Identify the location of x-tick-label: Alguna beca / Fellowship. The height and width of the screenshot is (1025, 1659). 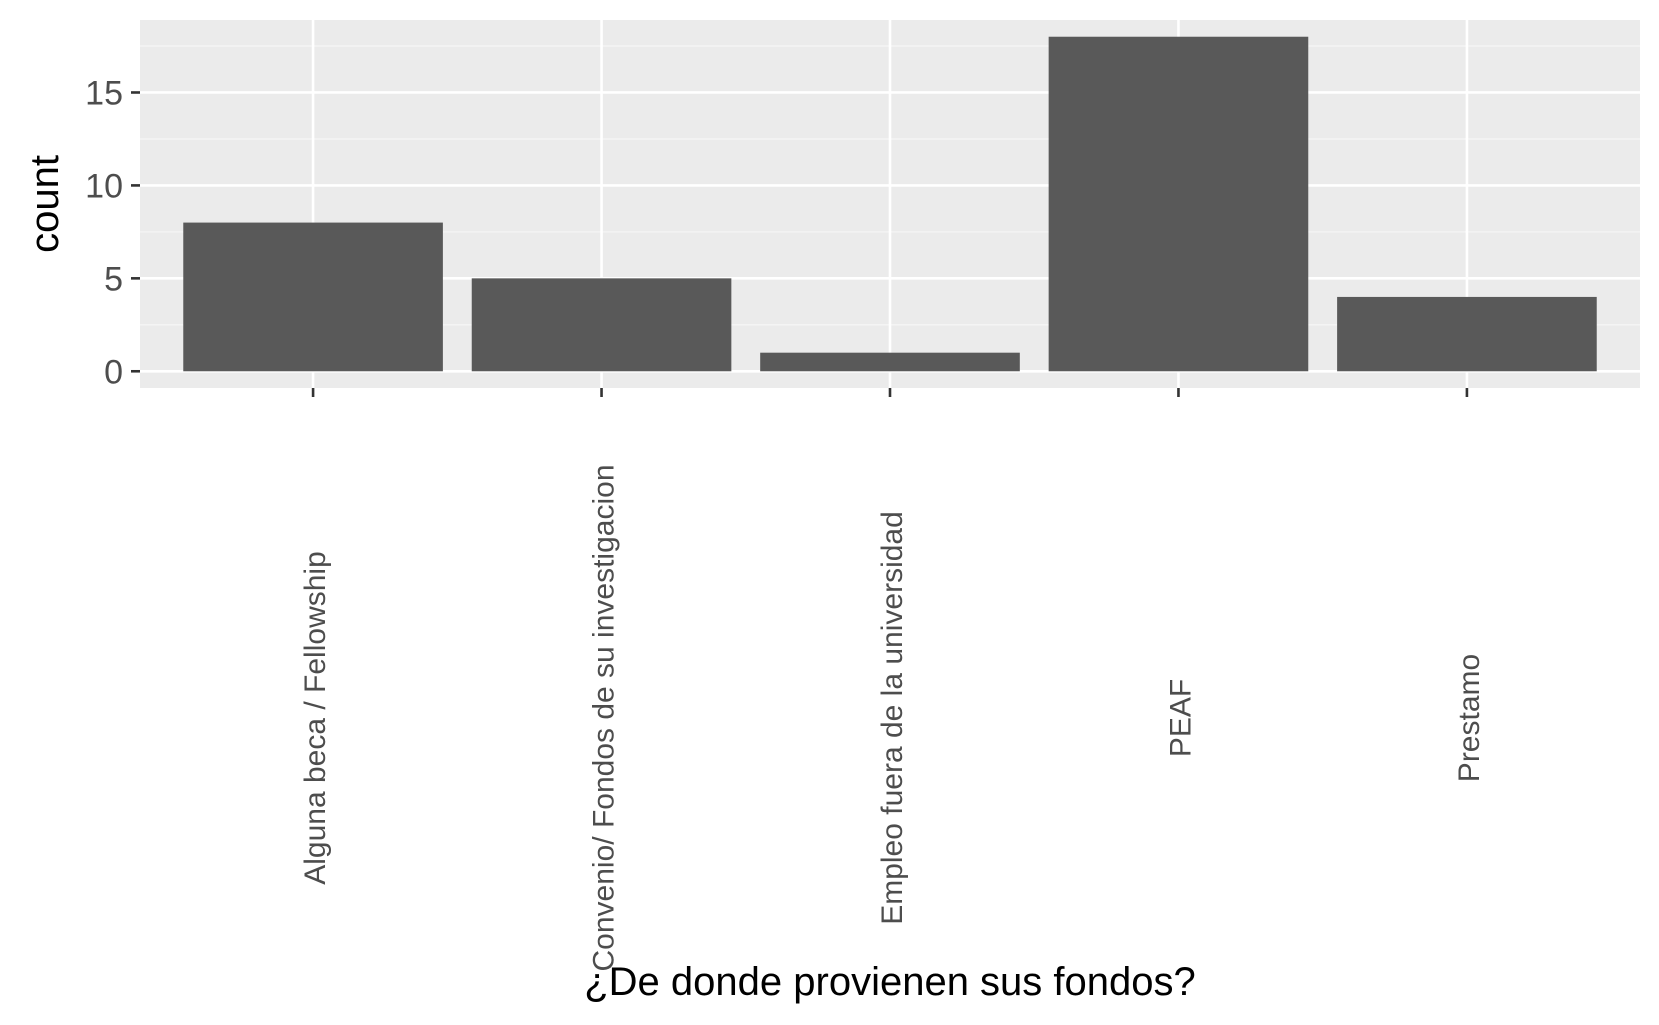
(315, 718).